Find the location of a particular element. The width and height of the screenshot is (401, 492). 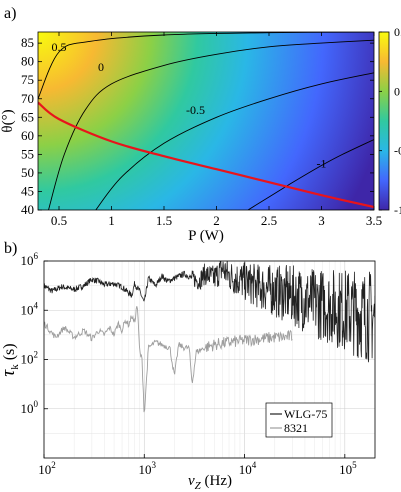

panel-a-ylabel: θ(°) is located at coordinates (8, 120).